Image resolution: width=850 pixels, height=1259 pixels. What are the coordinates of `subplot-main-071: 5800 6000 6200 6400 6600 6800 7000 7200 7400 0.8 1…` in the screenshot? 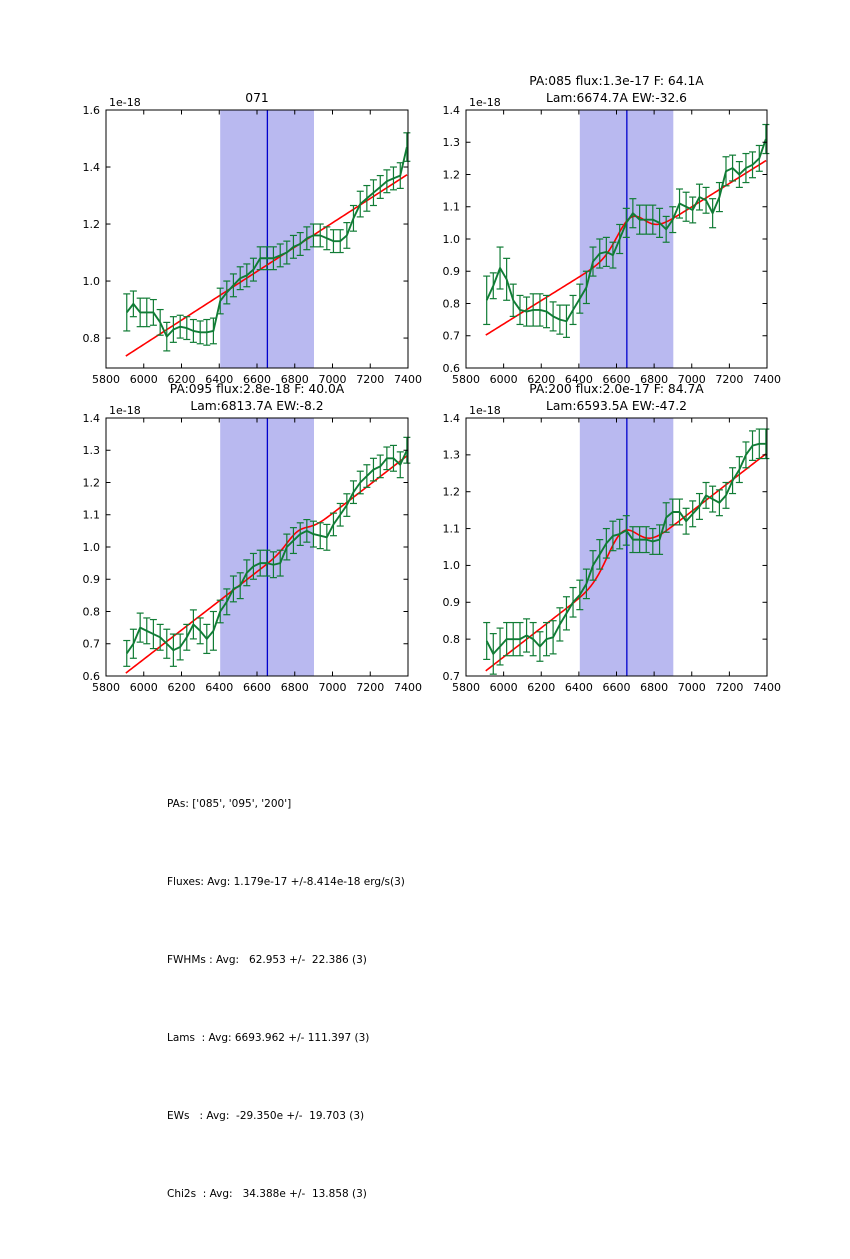 It's located at (237, 233).